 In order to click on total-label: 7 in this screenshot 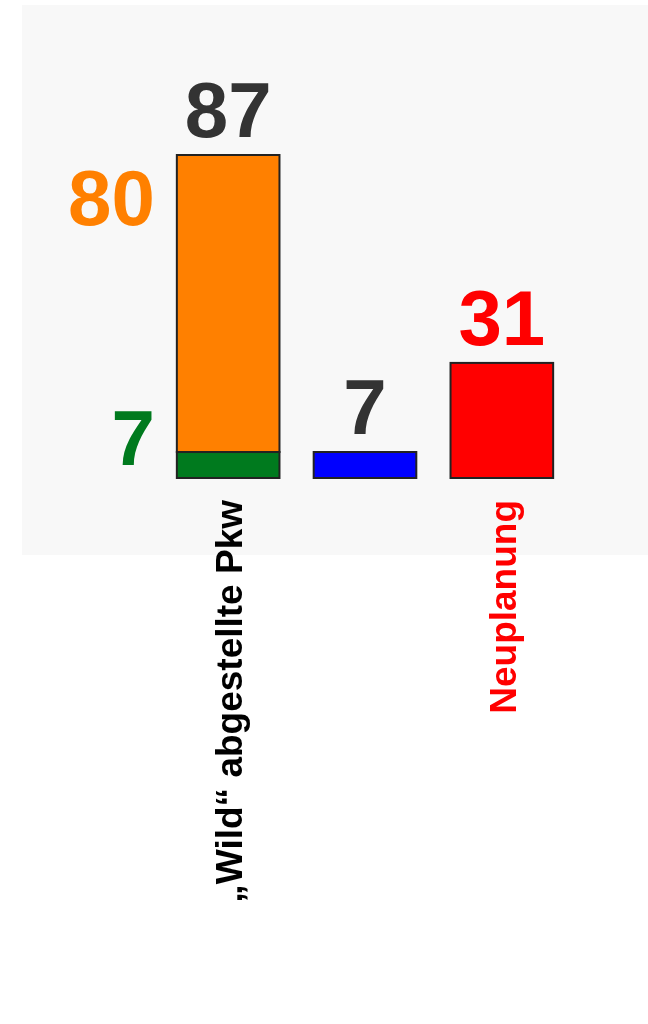, I will do `click(365, 407)`.